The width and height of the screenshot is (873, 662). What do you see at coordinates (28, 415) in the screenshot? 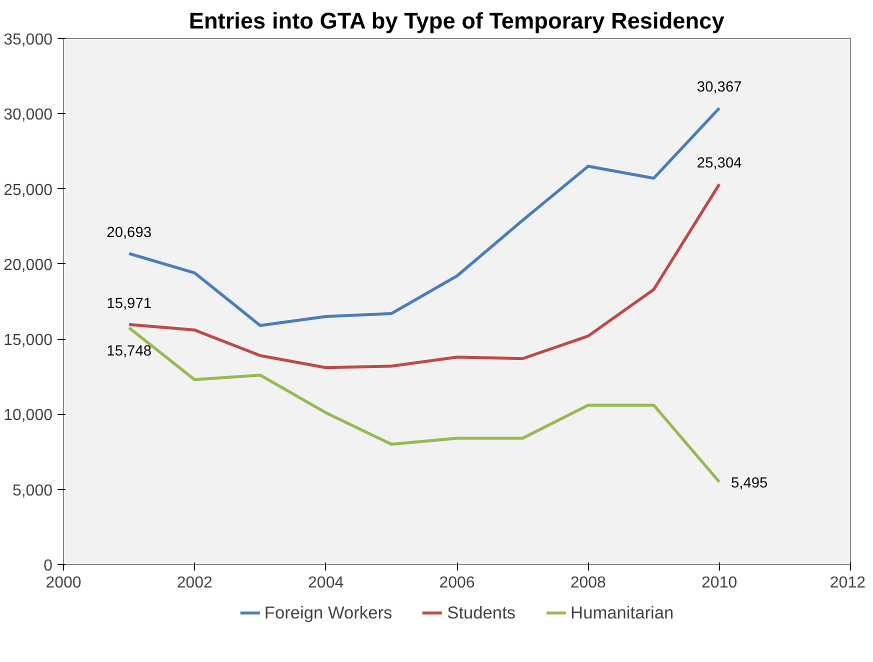
I see `y-tick-label: 10,000` at bounding box center [28, 415].